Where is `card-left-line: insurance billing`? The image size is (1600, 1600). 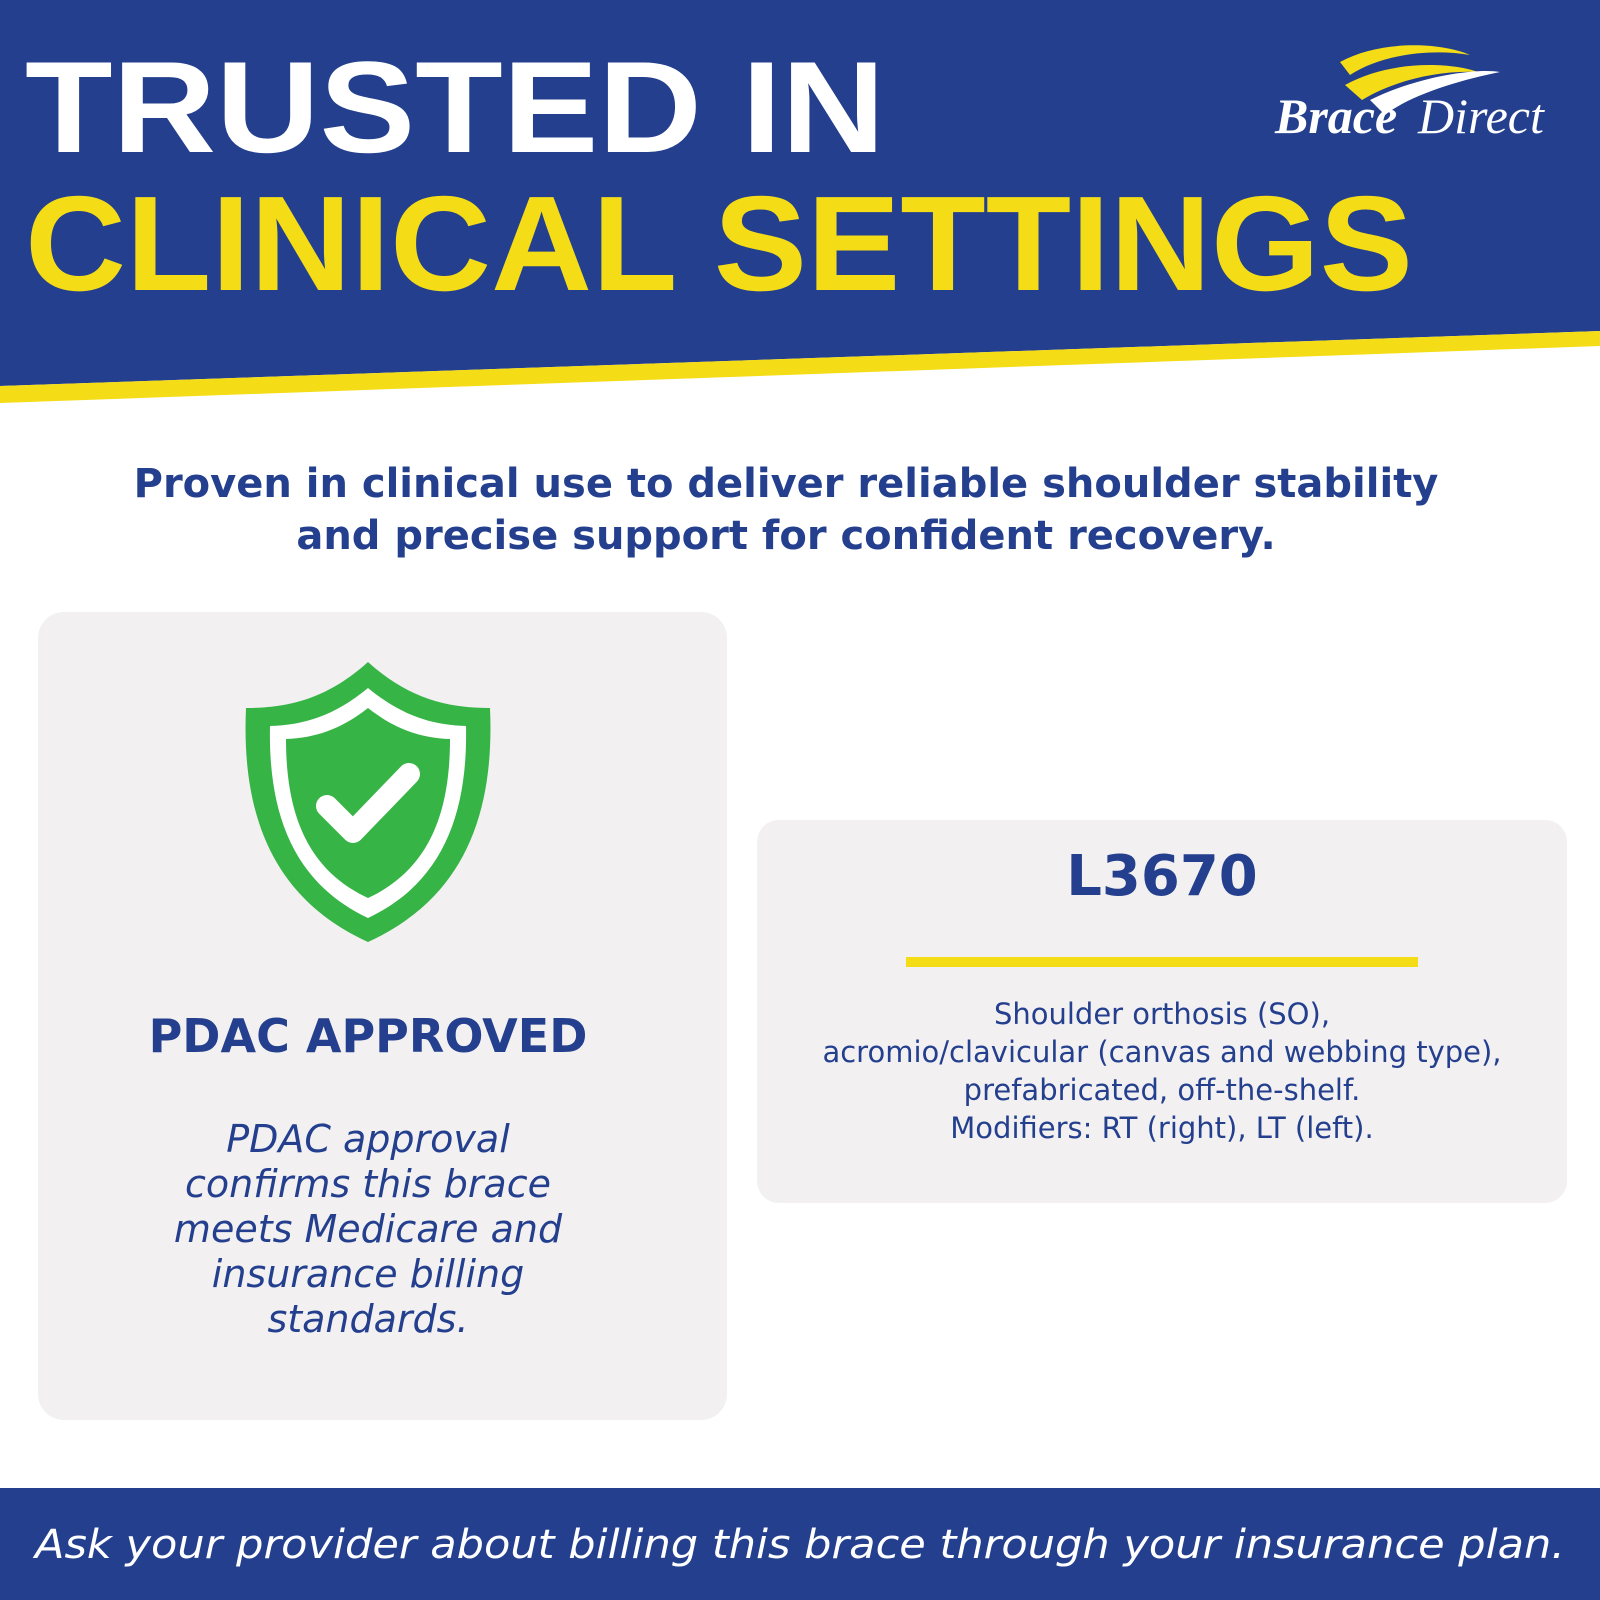 card-left-line: insurance billing is located at coordinates (368, 1274).